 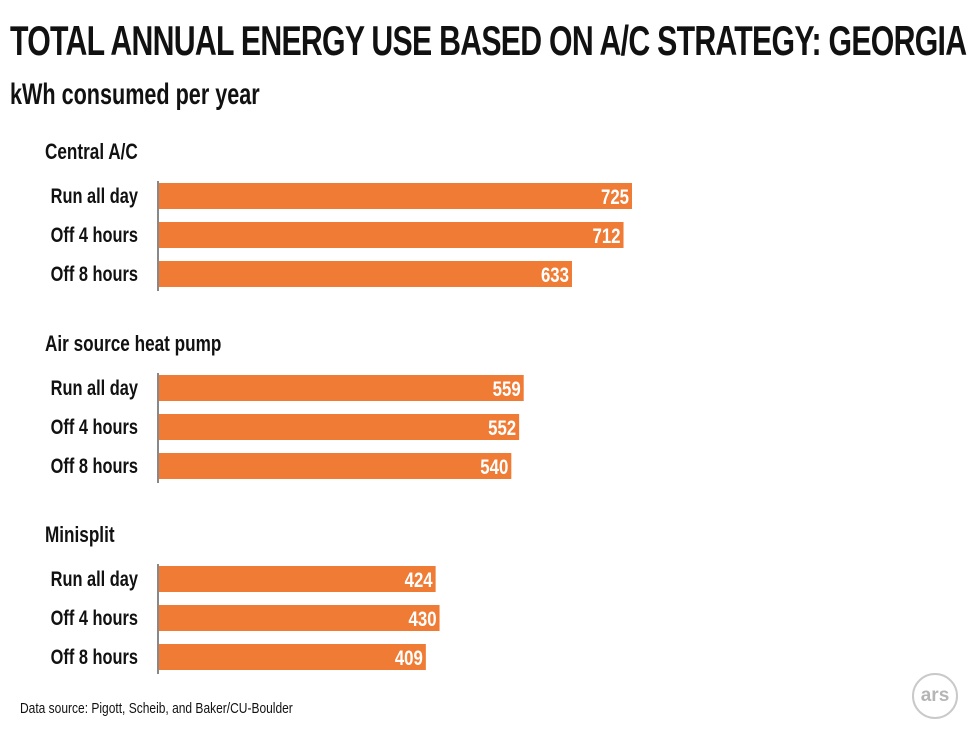 What do you see at coordinates (91, 152) in the screenshot?
I see `group-label: Central A/C` at bounding box center [91, 152].